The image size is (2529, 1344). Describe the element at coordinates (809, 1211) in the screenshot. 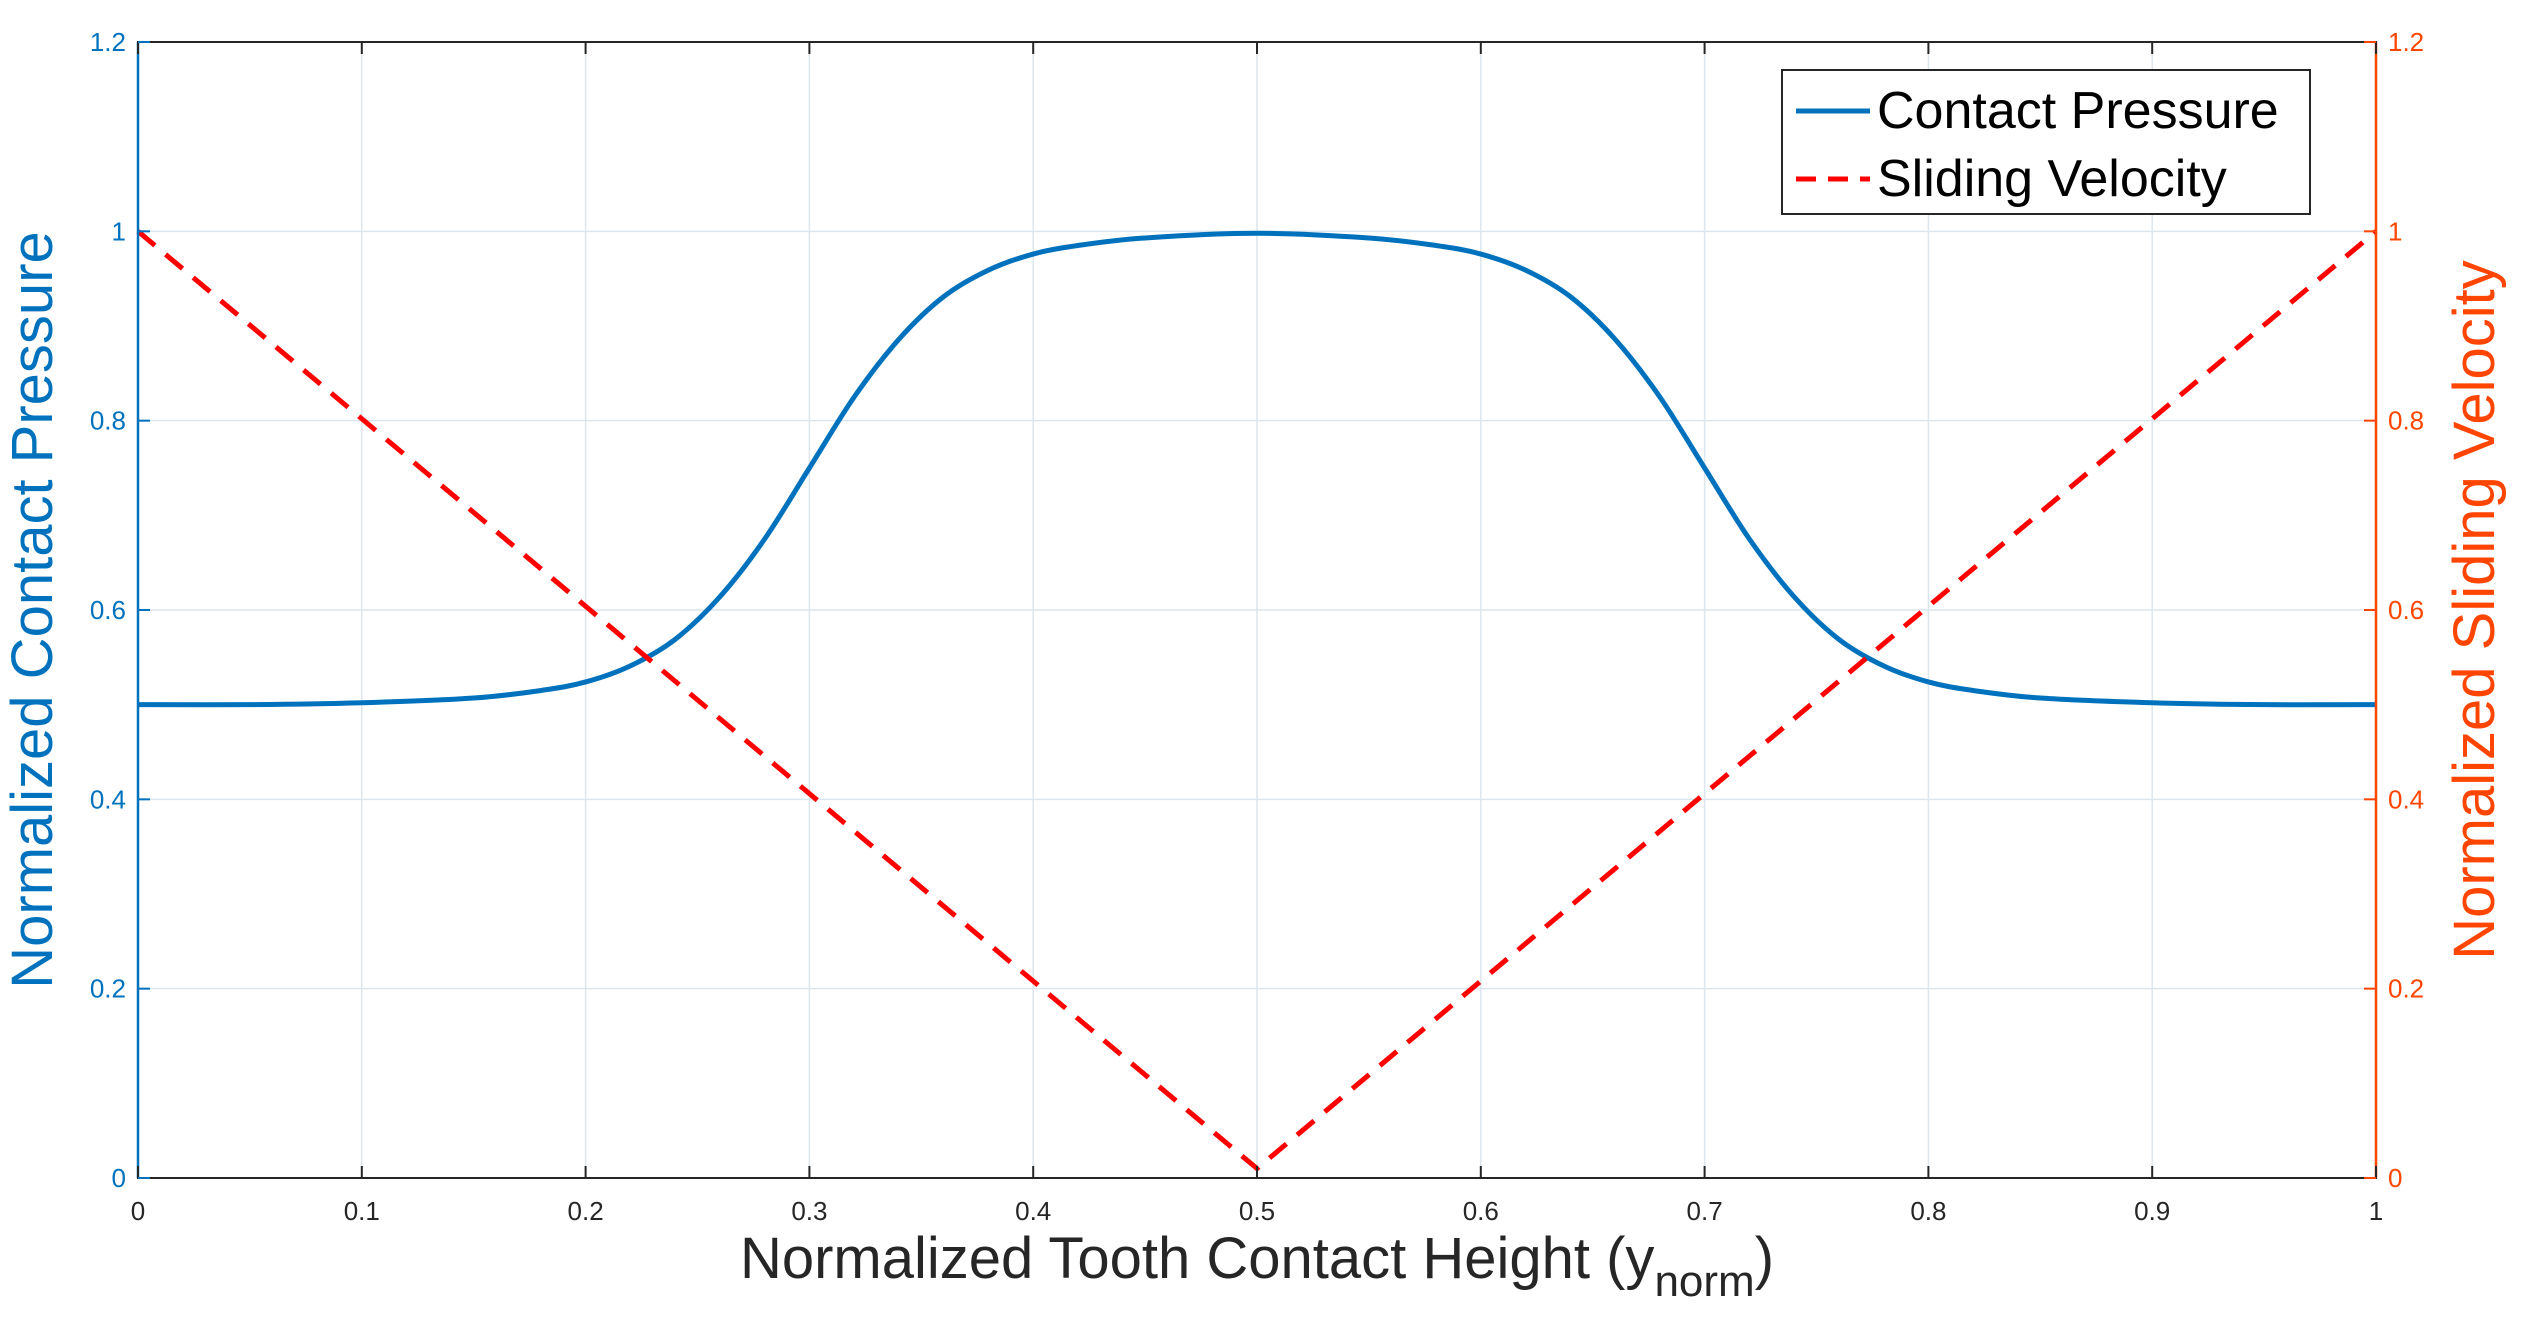

I see `x-tick-label: 0.3` at that location.